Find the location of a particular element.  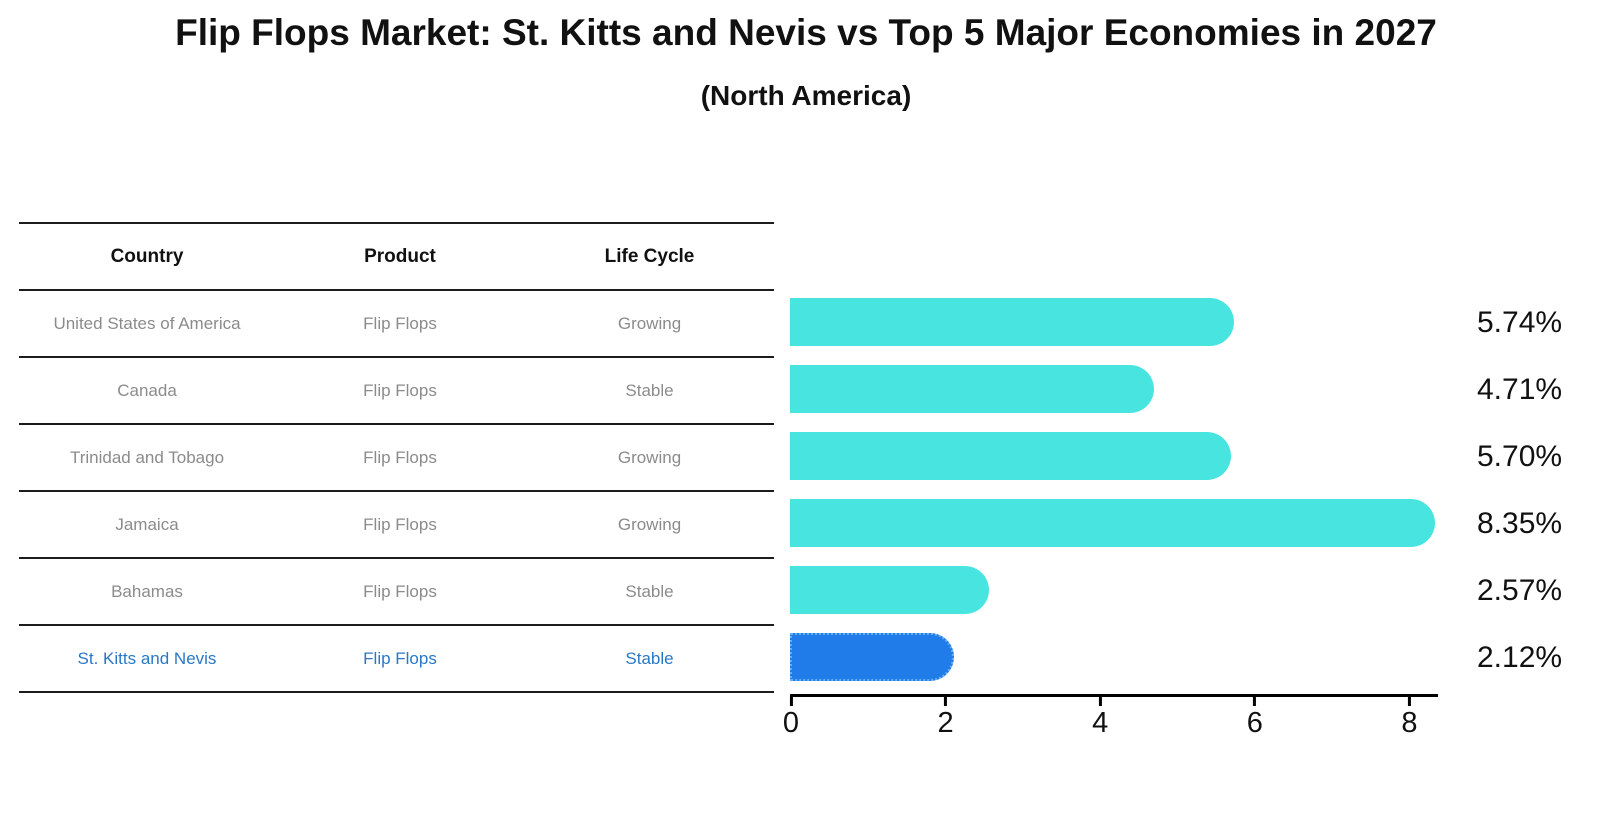

x-axis-tick: 6 is located at coordinates (1255, 717).